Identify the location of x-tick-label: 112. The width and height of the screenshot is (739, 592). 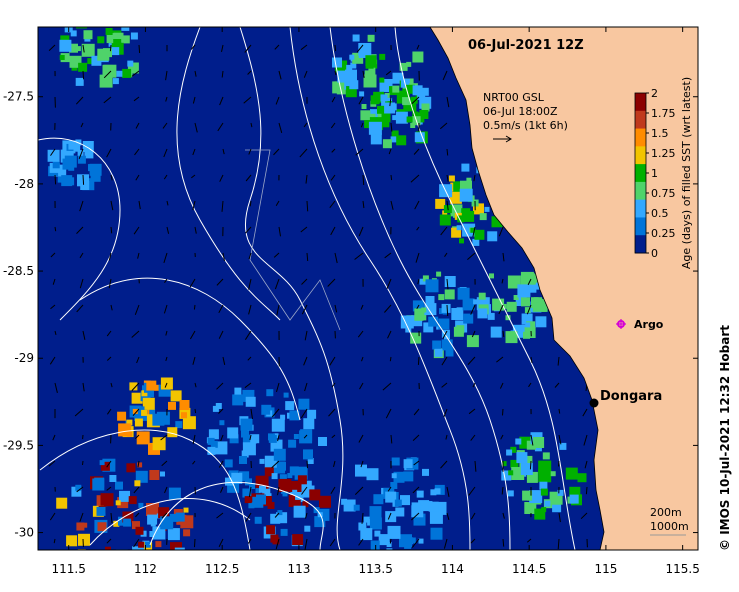
(145, 569).